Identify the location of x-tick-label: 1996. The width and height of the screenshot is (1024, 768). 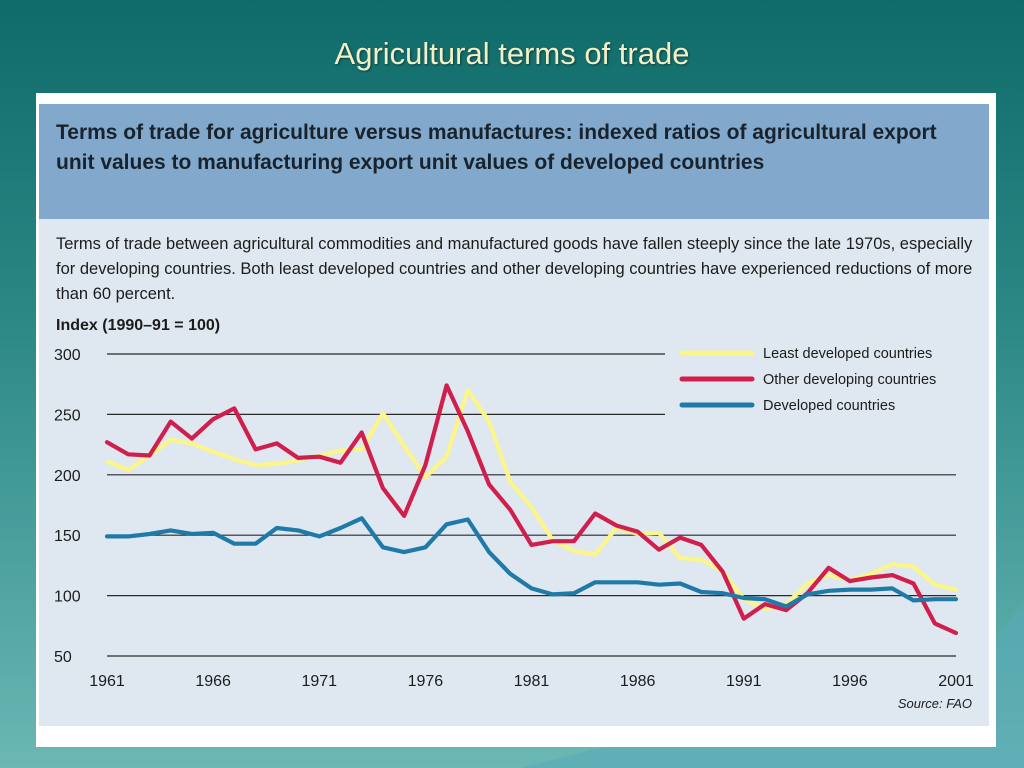
(850, 681).